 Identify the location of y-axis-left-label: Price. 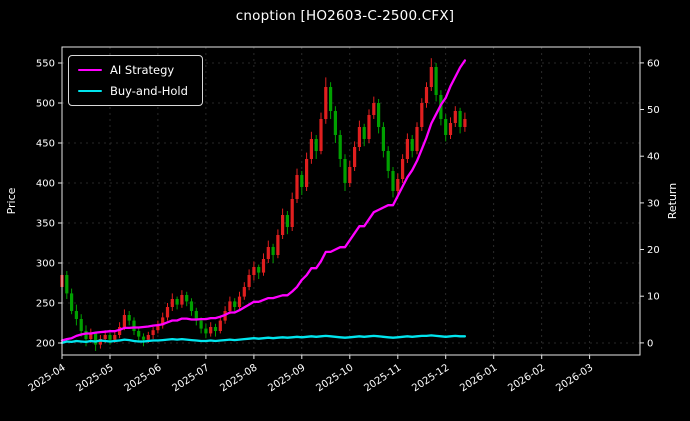
(11, 200).